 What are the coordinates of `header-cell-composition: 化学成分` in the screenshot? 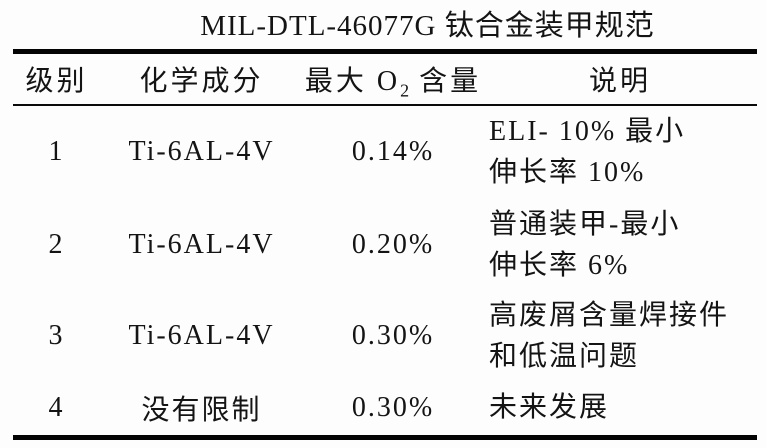 It's located at (201, 78).